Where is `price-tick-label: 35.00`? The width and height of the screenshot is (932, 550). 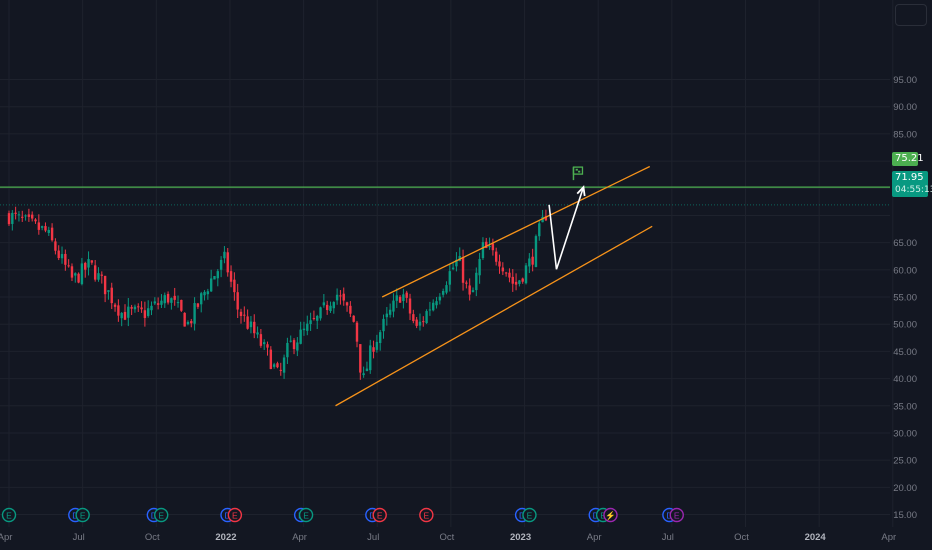 price-tick-label: 35.00 is located at coordinates (905, 406).